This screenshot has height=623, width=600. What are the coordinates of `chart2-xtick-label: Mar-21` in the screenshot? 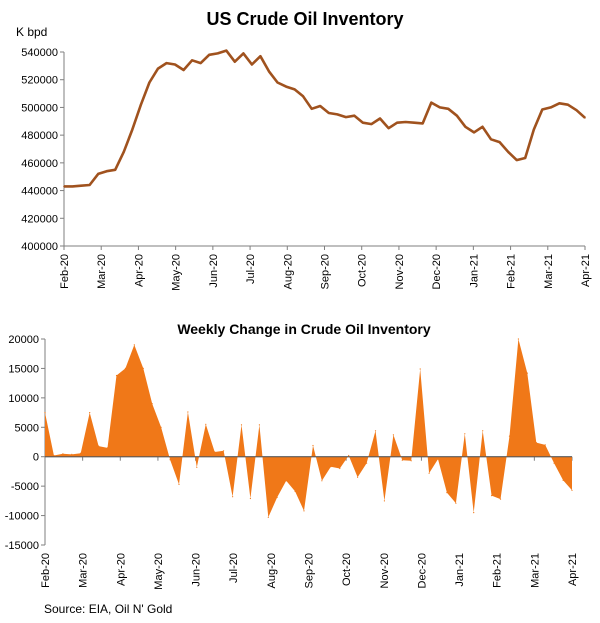 It's located at (535, 570).